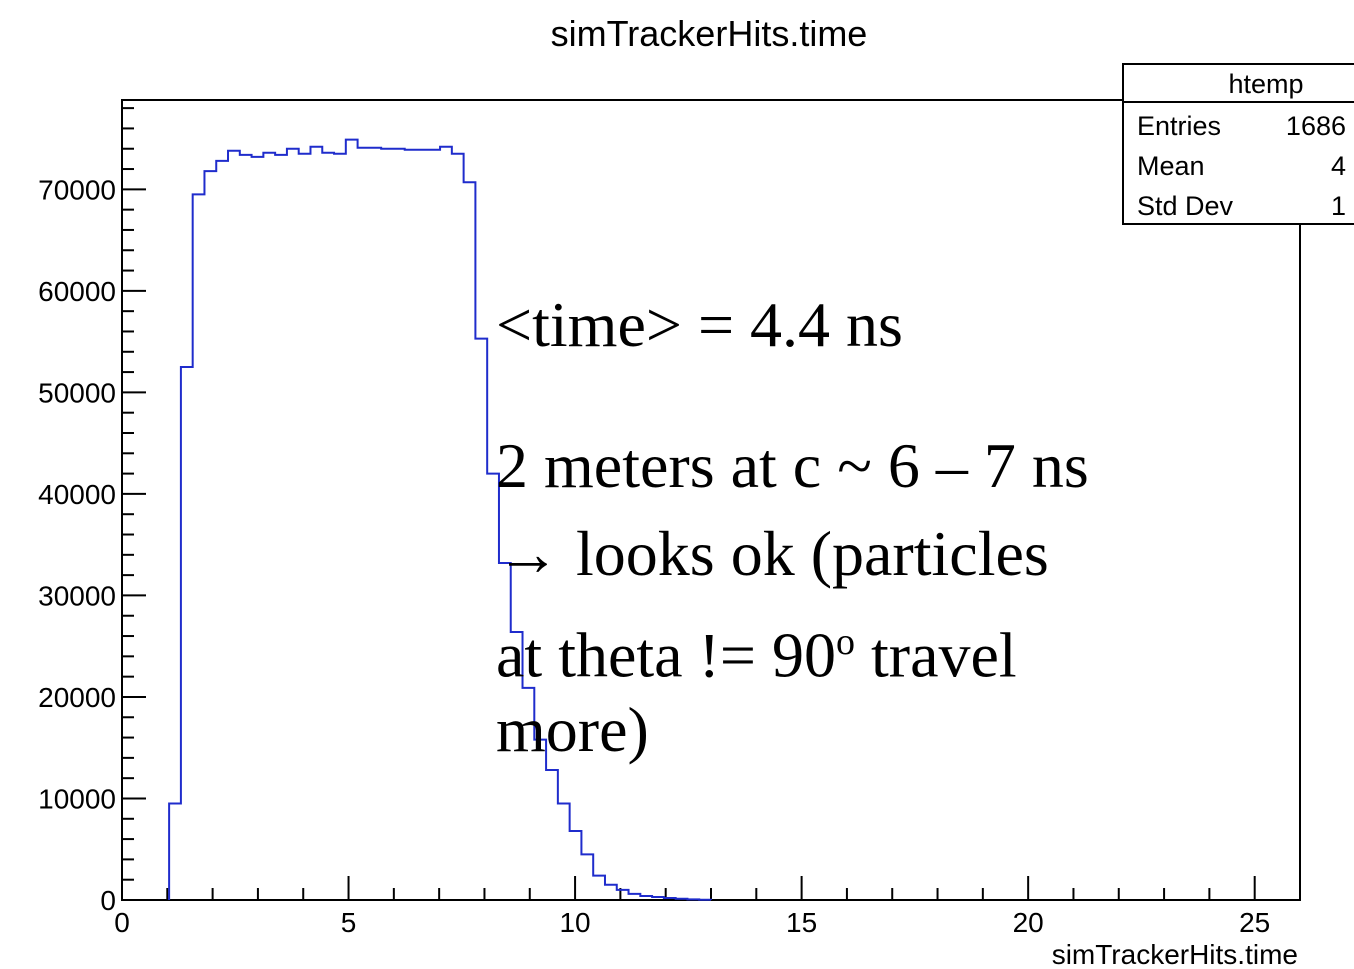 The image size is (1354, 969). Describe the element at coordinates (772, 554) in the screenshot. I see `annotation-line-2: → looks ok (particles` at that location.